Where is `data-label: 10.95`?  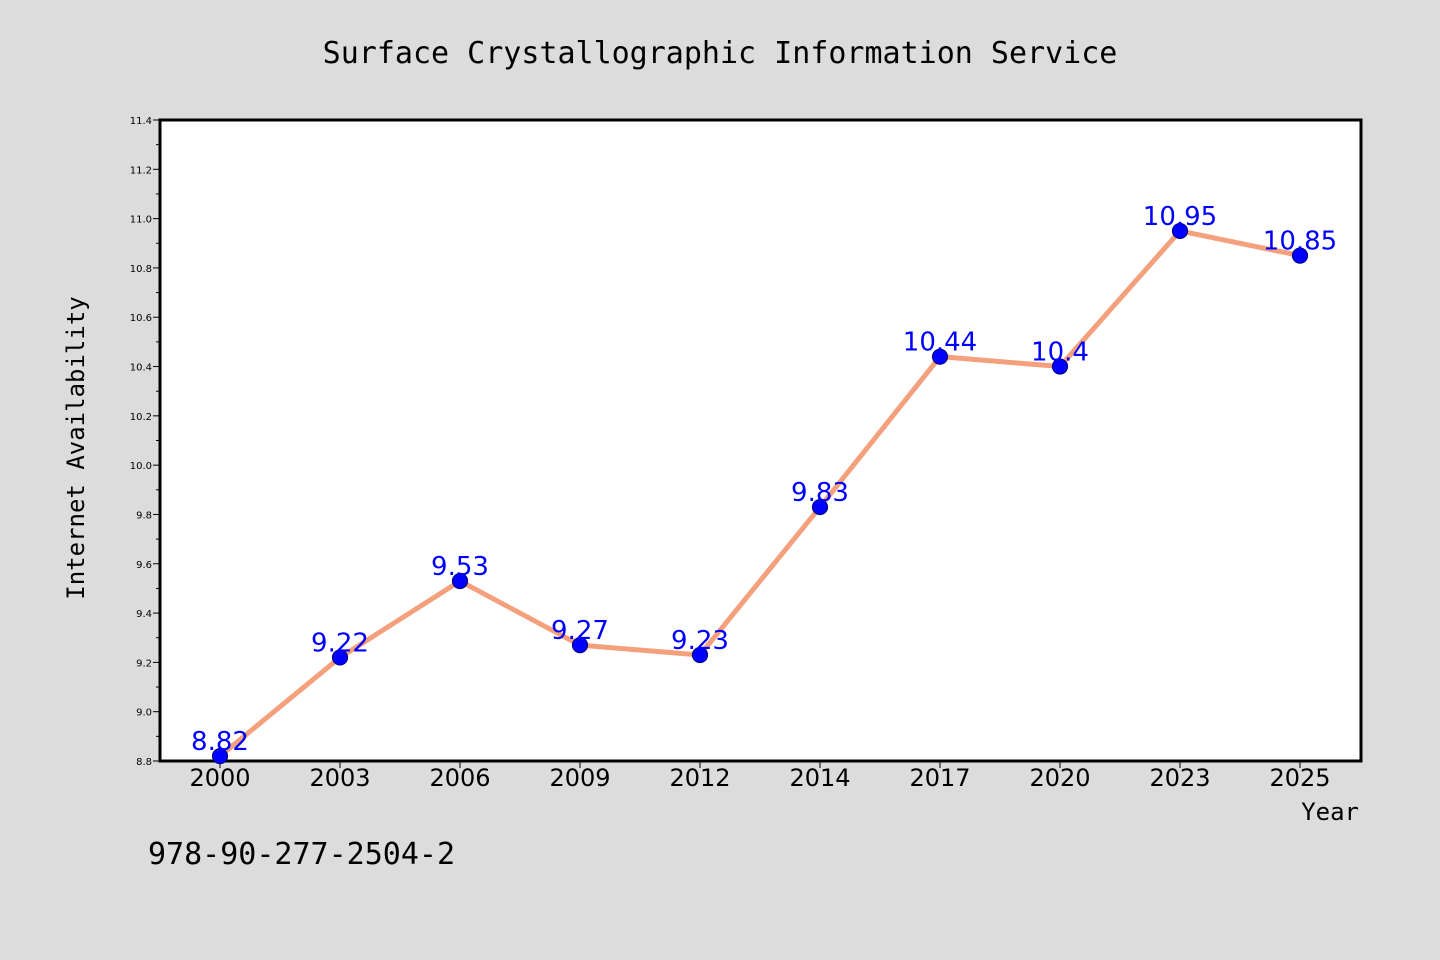
data-label: 10.95 is located at coordinates (1180, 217).